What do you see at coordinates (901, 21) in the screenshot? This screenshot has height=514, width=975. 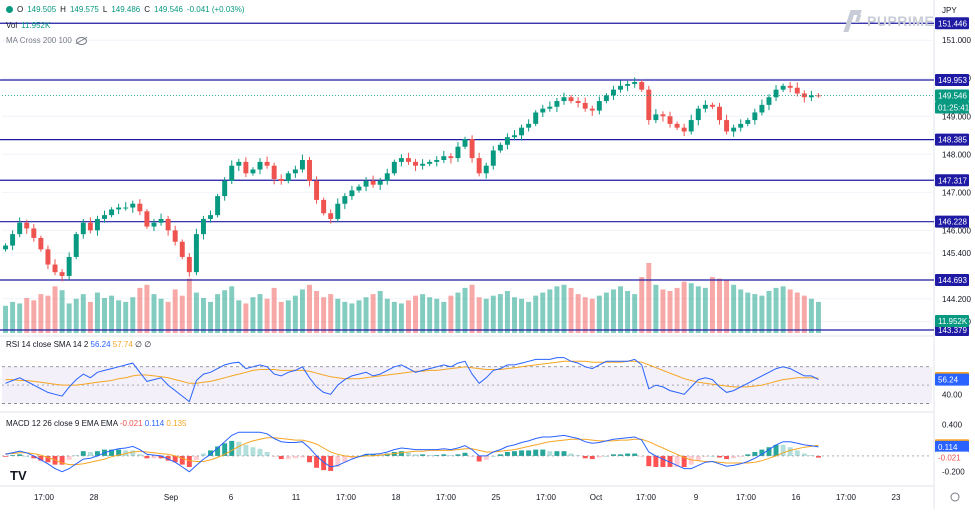 I see `brand-name: PUPRIME` at bounding box center [901, 21].